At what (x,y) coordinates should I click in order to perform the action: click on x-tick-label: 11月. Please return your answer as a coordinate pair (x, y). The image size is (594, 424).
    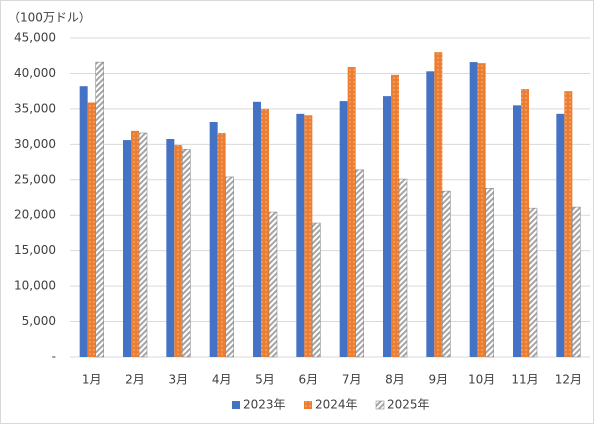
    Looking at the image, I should click on (524, 380).